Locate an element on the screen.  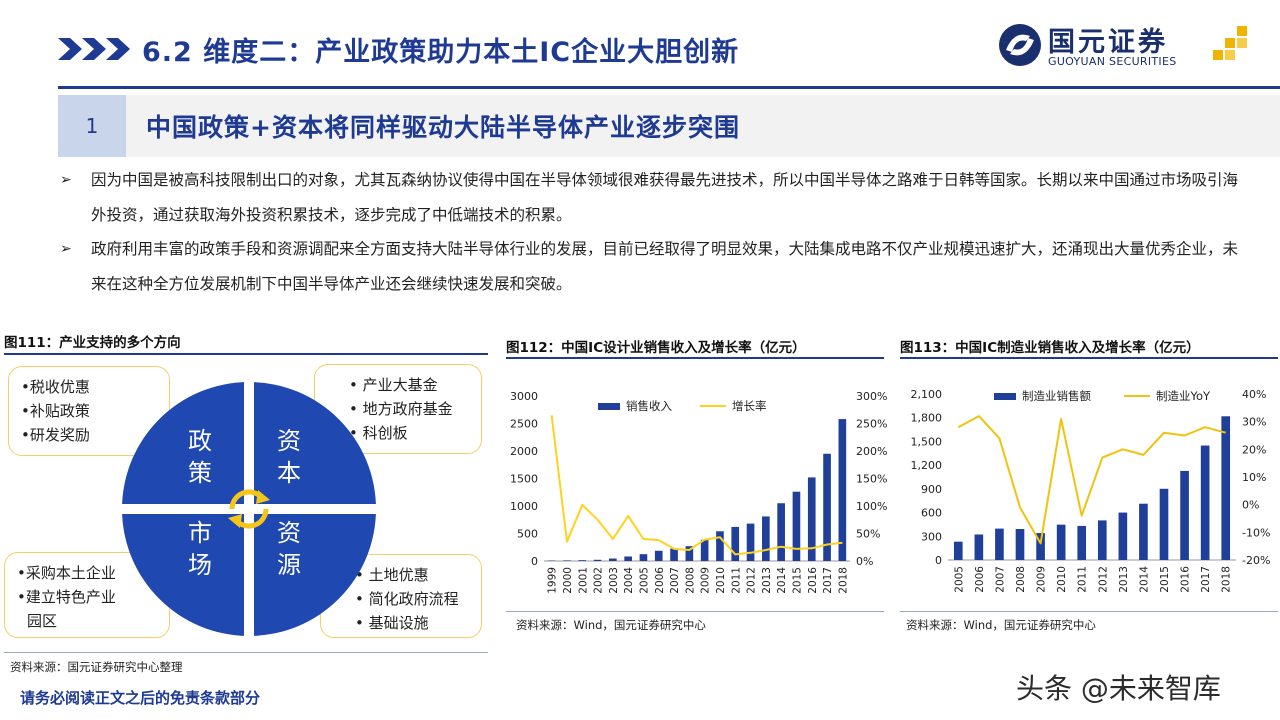
figure-113-source: 资料来源：Wind，国元证券研究中心 is located at coordinates (1001, 625).